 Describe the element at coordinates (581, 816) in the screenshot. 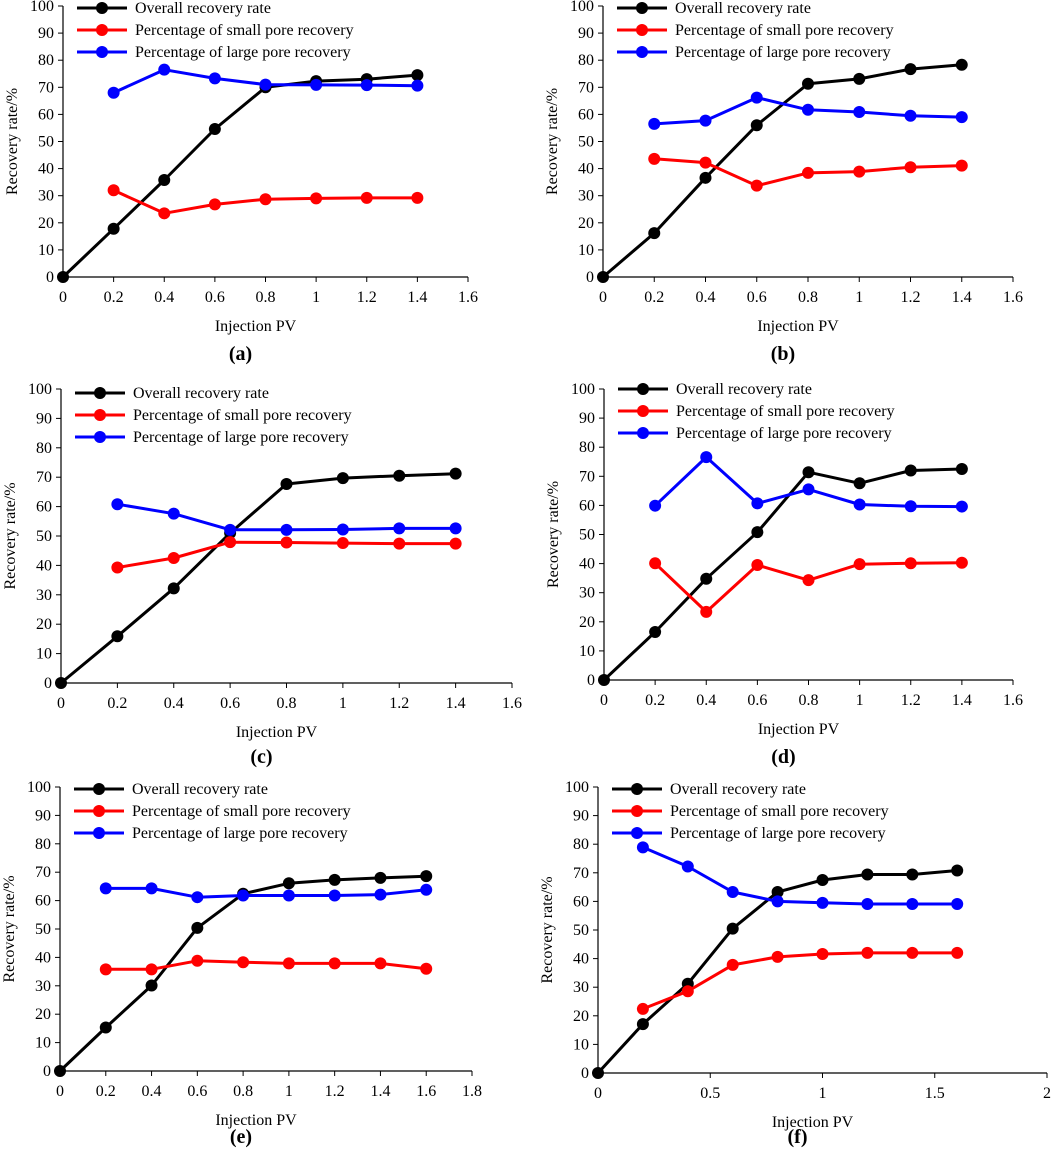

I see `y-tick-label: 90` at that location.